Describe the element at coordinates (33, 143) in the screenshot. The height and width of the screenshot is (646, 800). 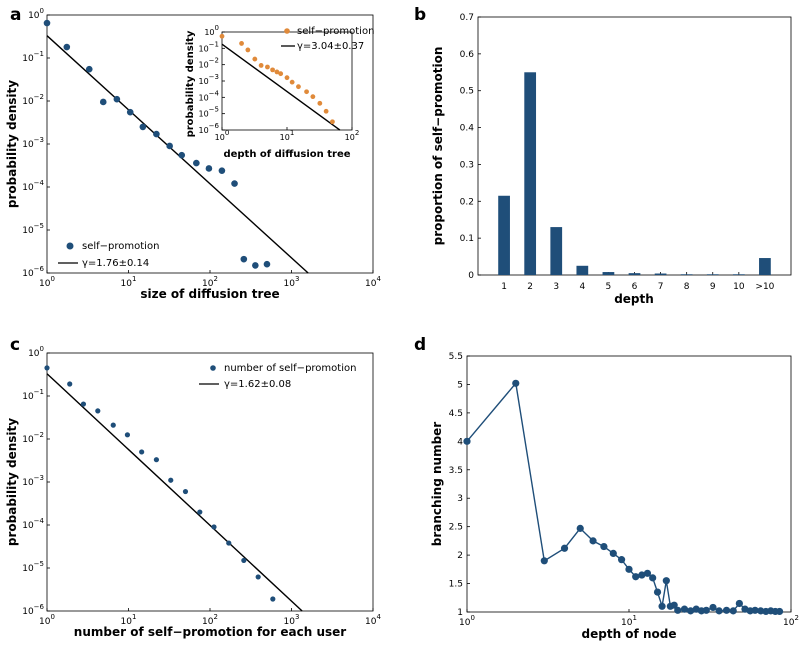
I see `panel-a-ytick-label: 10⁻³` at that location.